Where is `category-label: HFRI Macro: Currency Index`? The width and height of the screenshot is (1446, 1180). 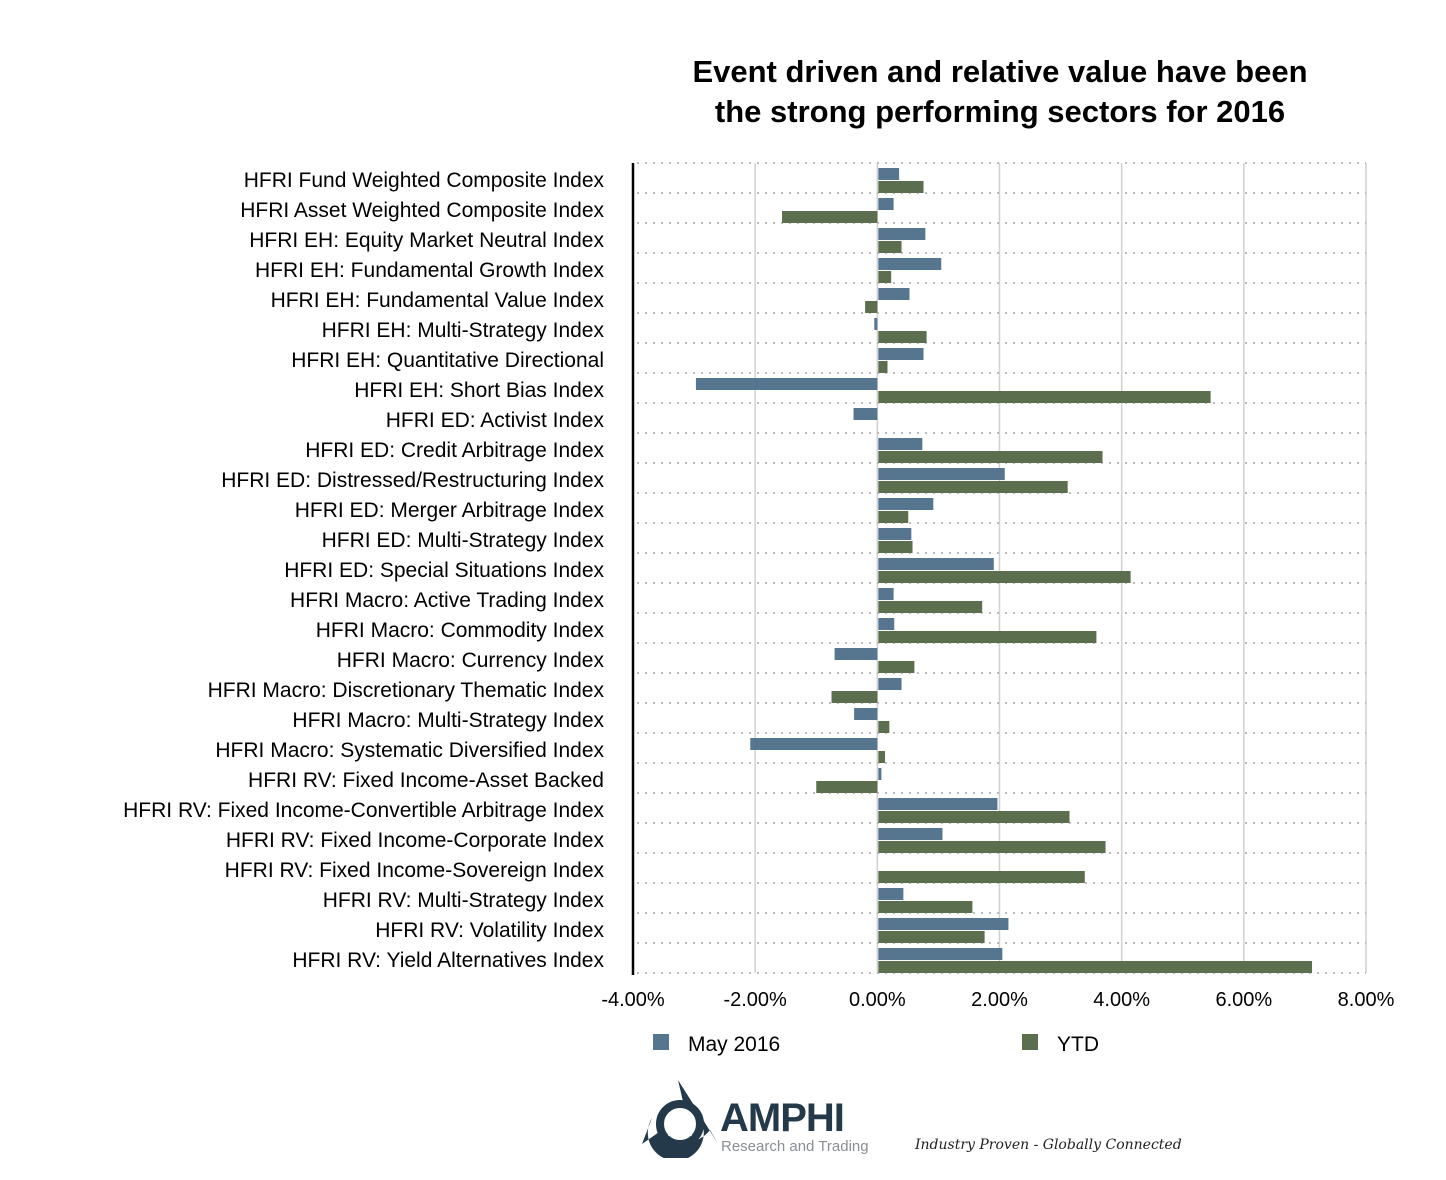
category-label: HFRI Macro: Currency Index is located at coordinates (471, 660).